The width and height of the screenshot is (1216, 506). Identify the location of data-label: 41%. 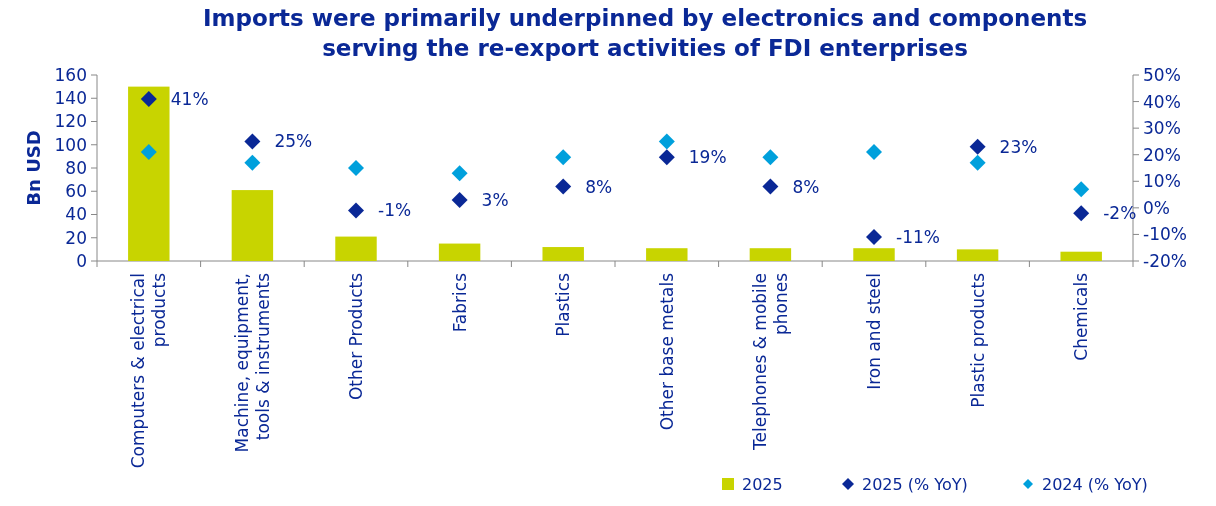
(189, 98).